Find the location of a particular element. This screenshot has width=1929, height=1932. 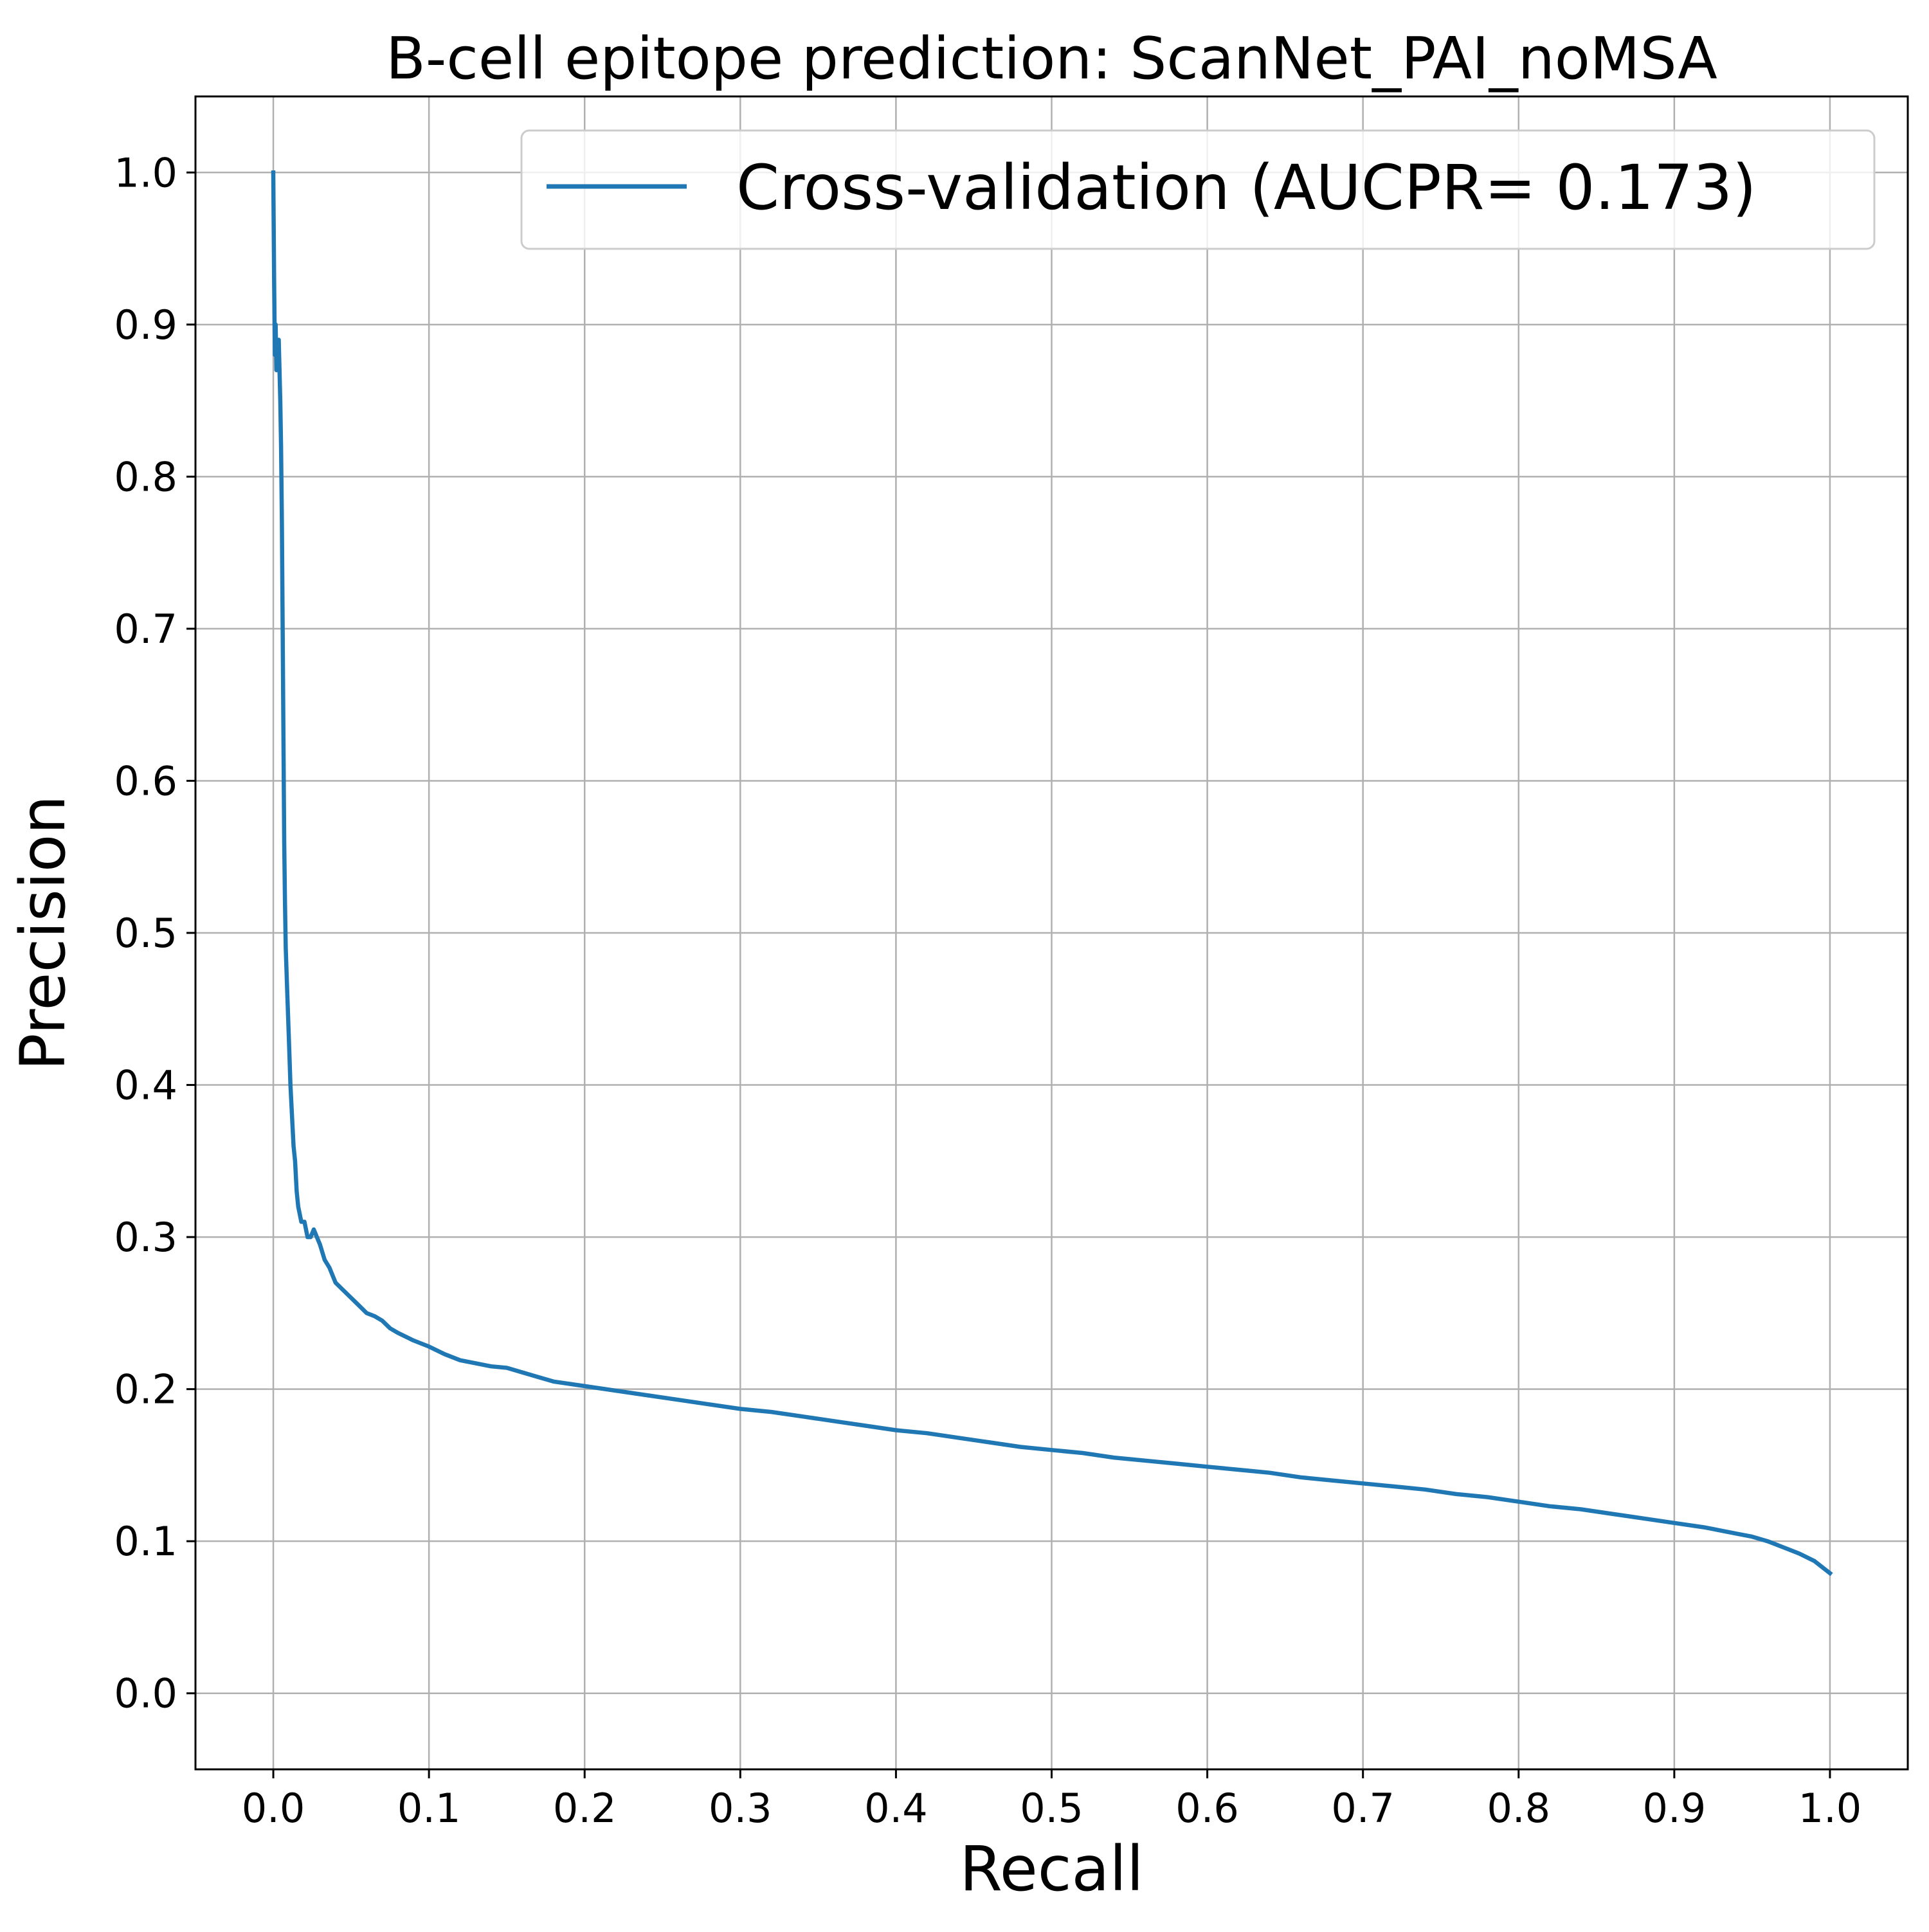

y-tick-label: 1.0 is located at coordinates (145, 172).